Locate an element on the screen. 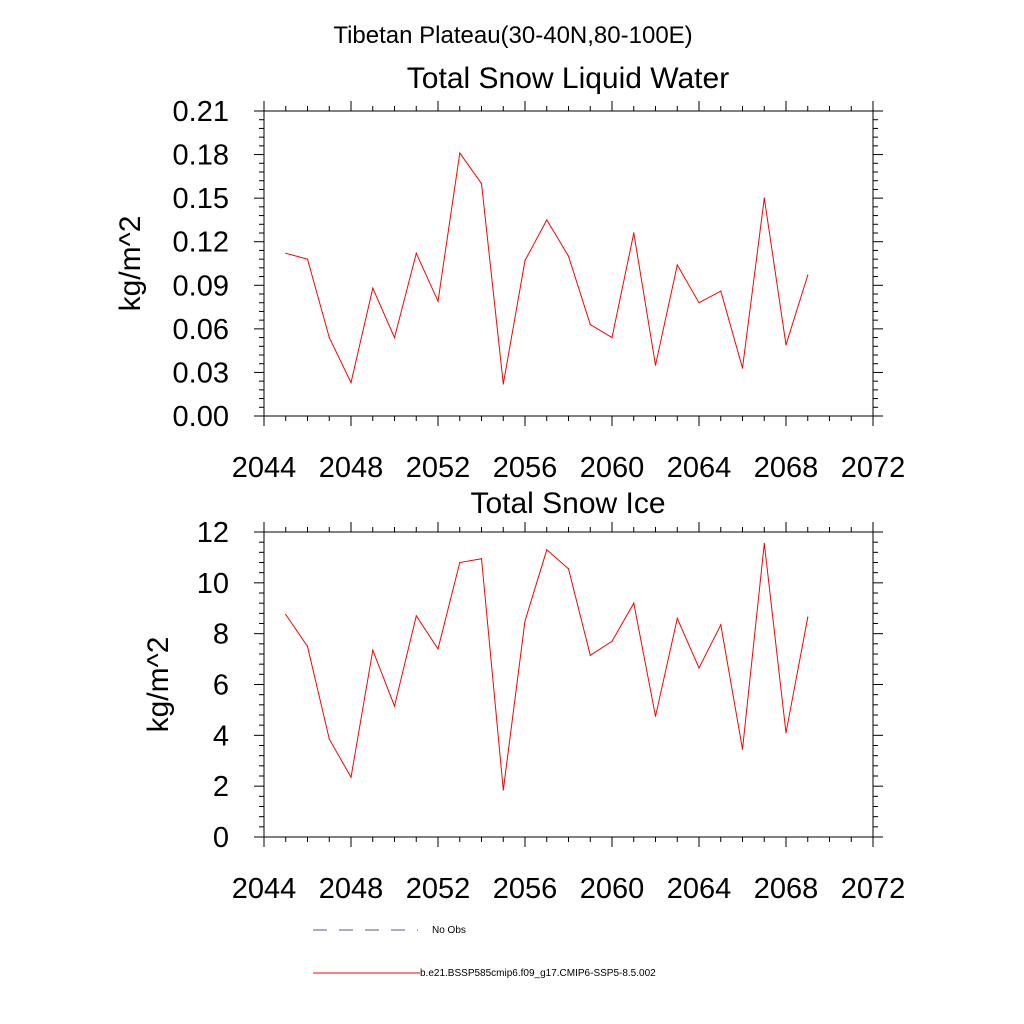  chart-title: Total Snow Liquid Water is located at coordinates (568, 78).